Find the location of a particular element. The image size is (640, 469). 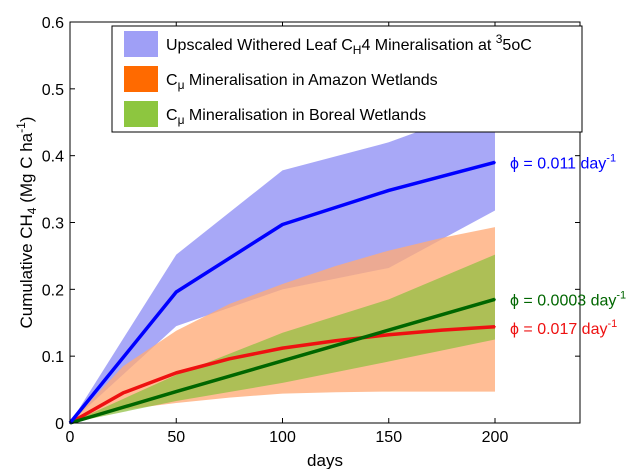

rate-annotation: ϕ = 0.011 day-1 is located at coordinates (563, 162).